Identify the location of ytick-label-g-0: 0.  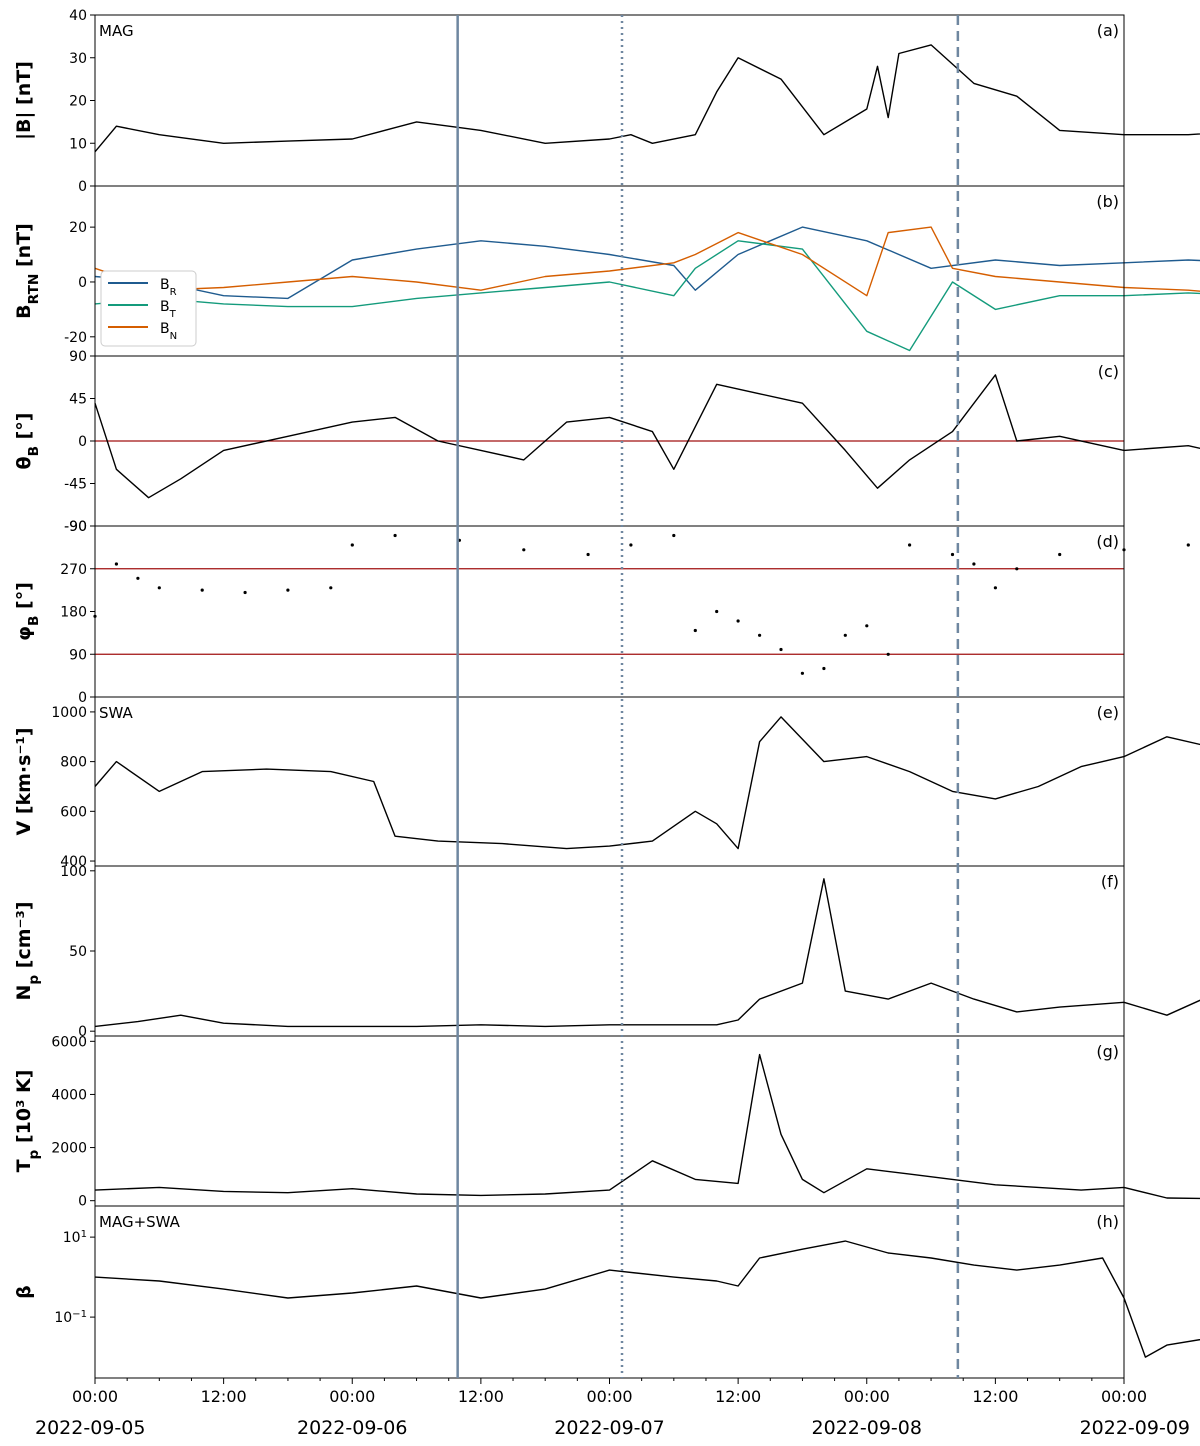
(82, 1202).